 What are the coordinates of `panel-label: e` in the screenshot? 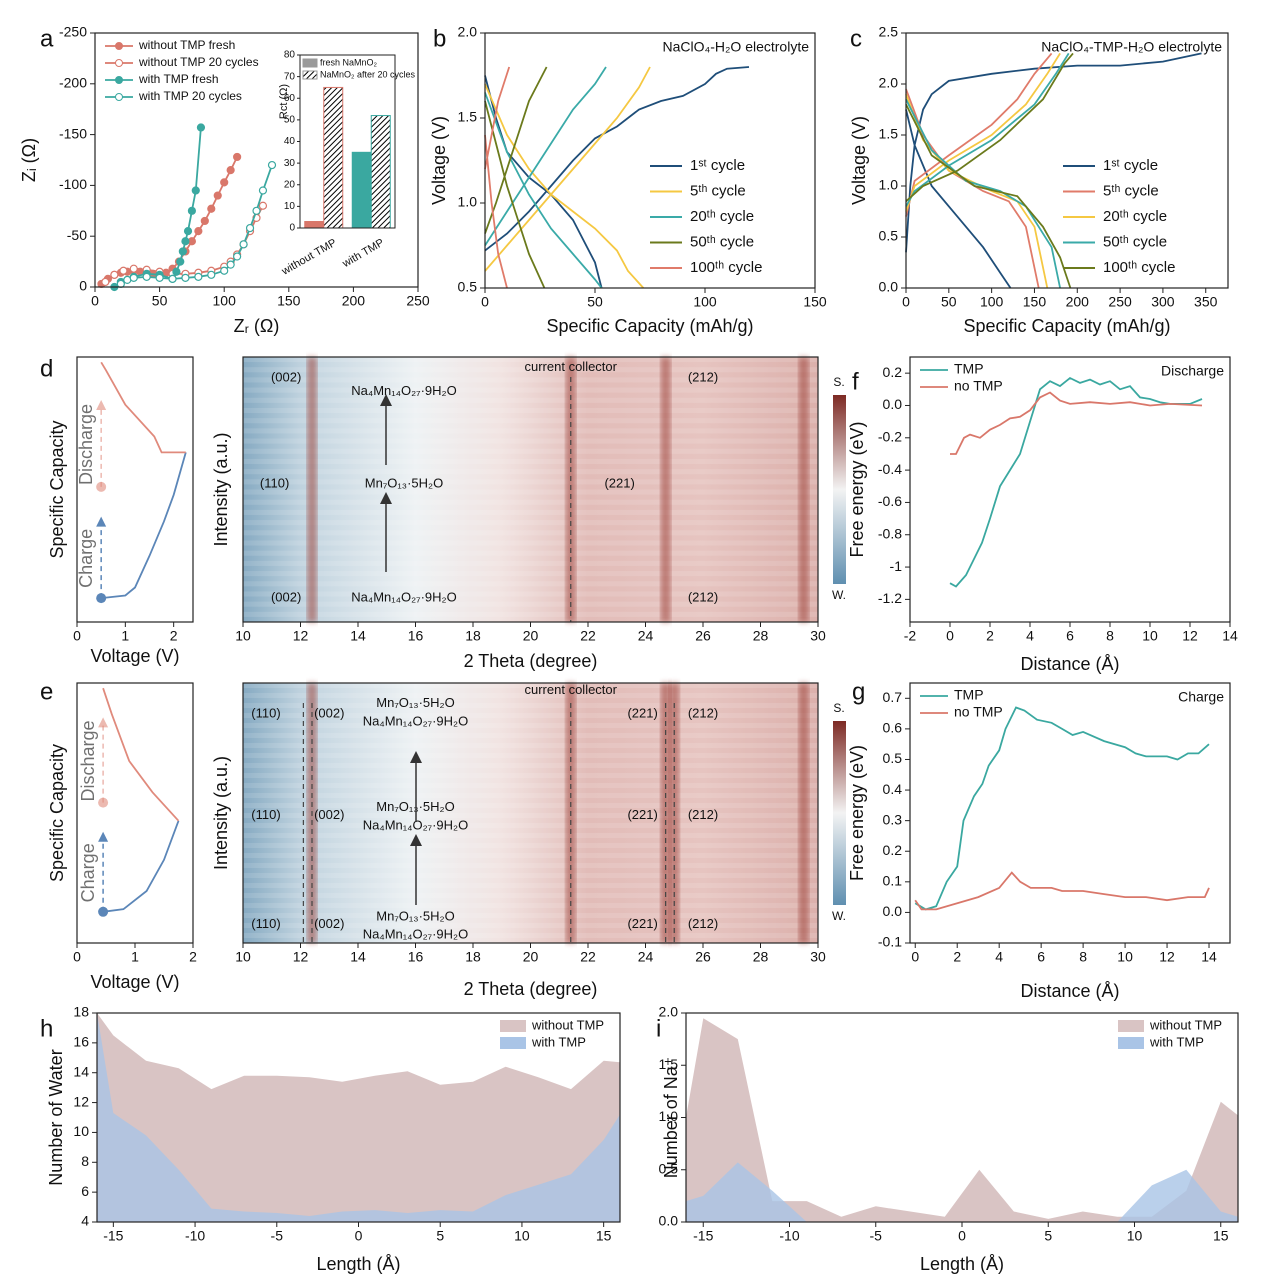 It's located at (46, 691).